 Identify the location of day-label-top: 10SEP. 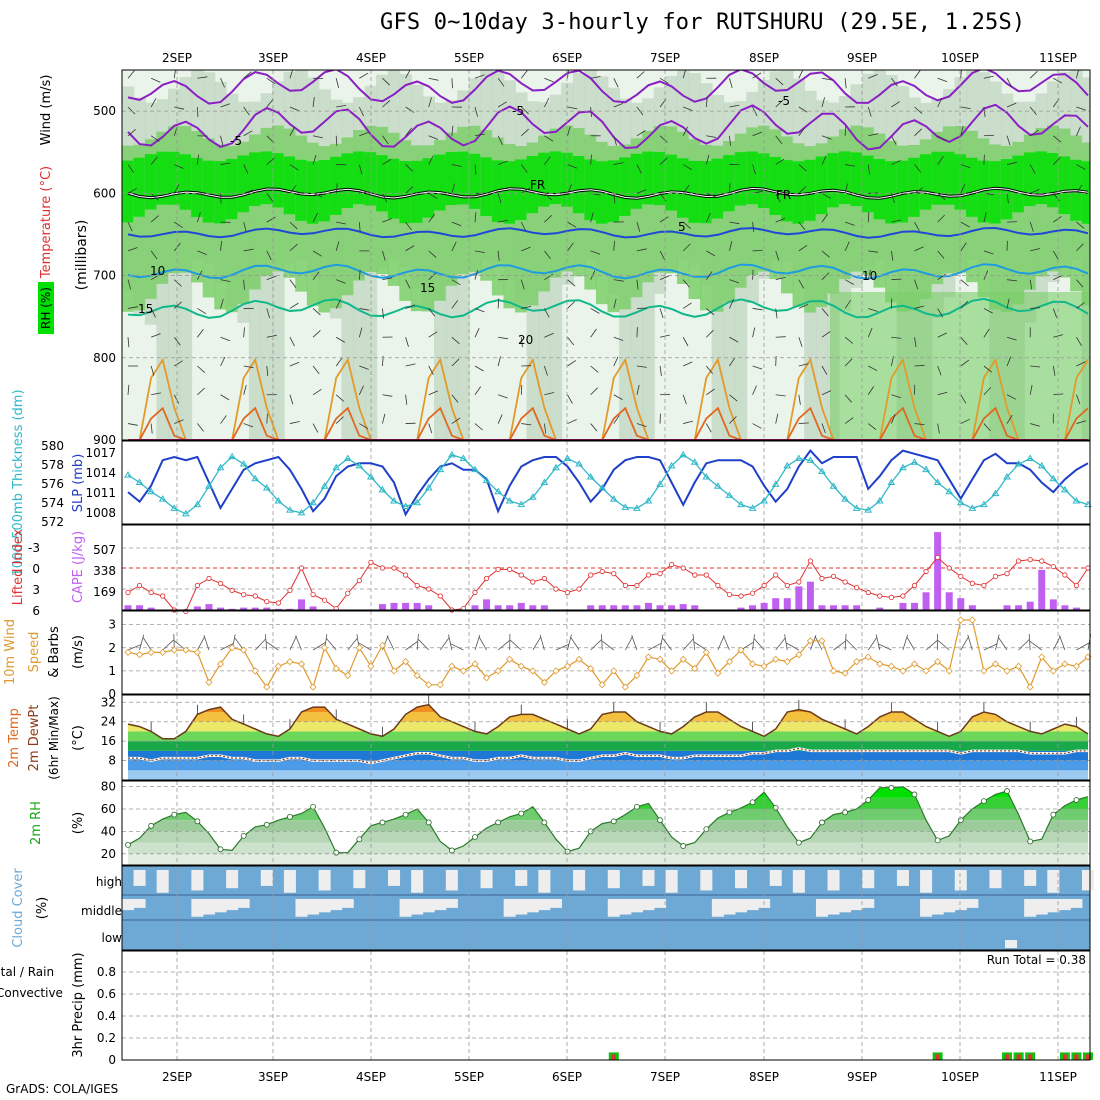
(960, 58).